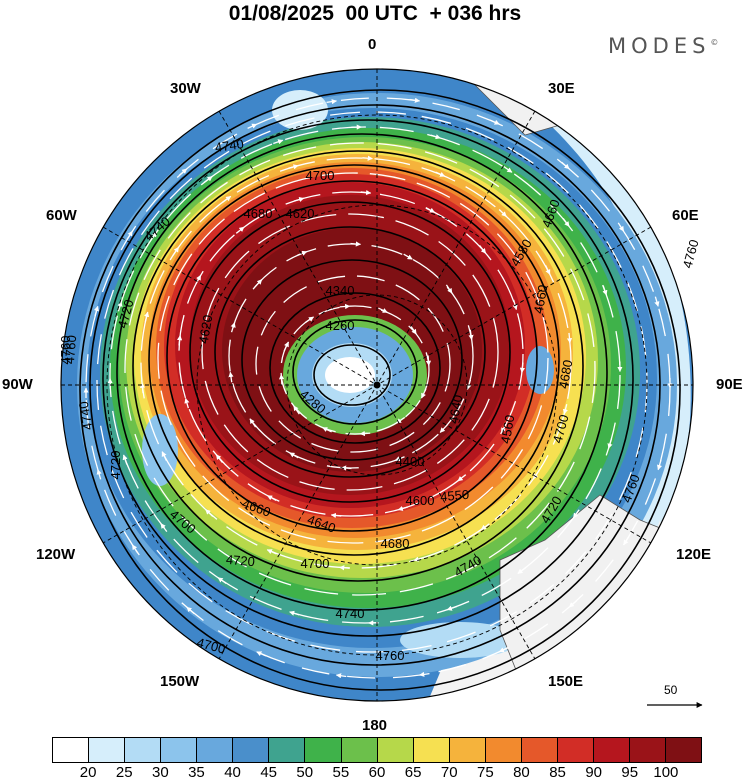 This screenshot has height=782, width=750. I want to click on colorbar-tick-label: 20, so click(88, 772).